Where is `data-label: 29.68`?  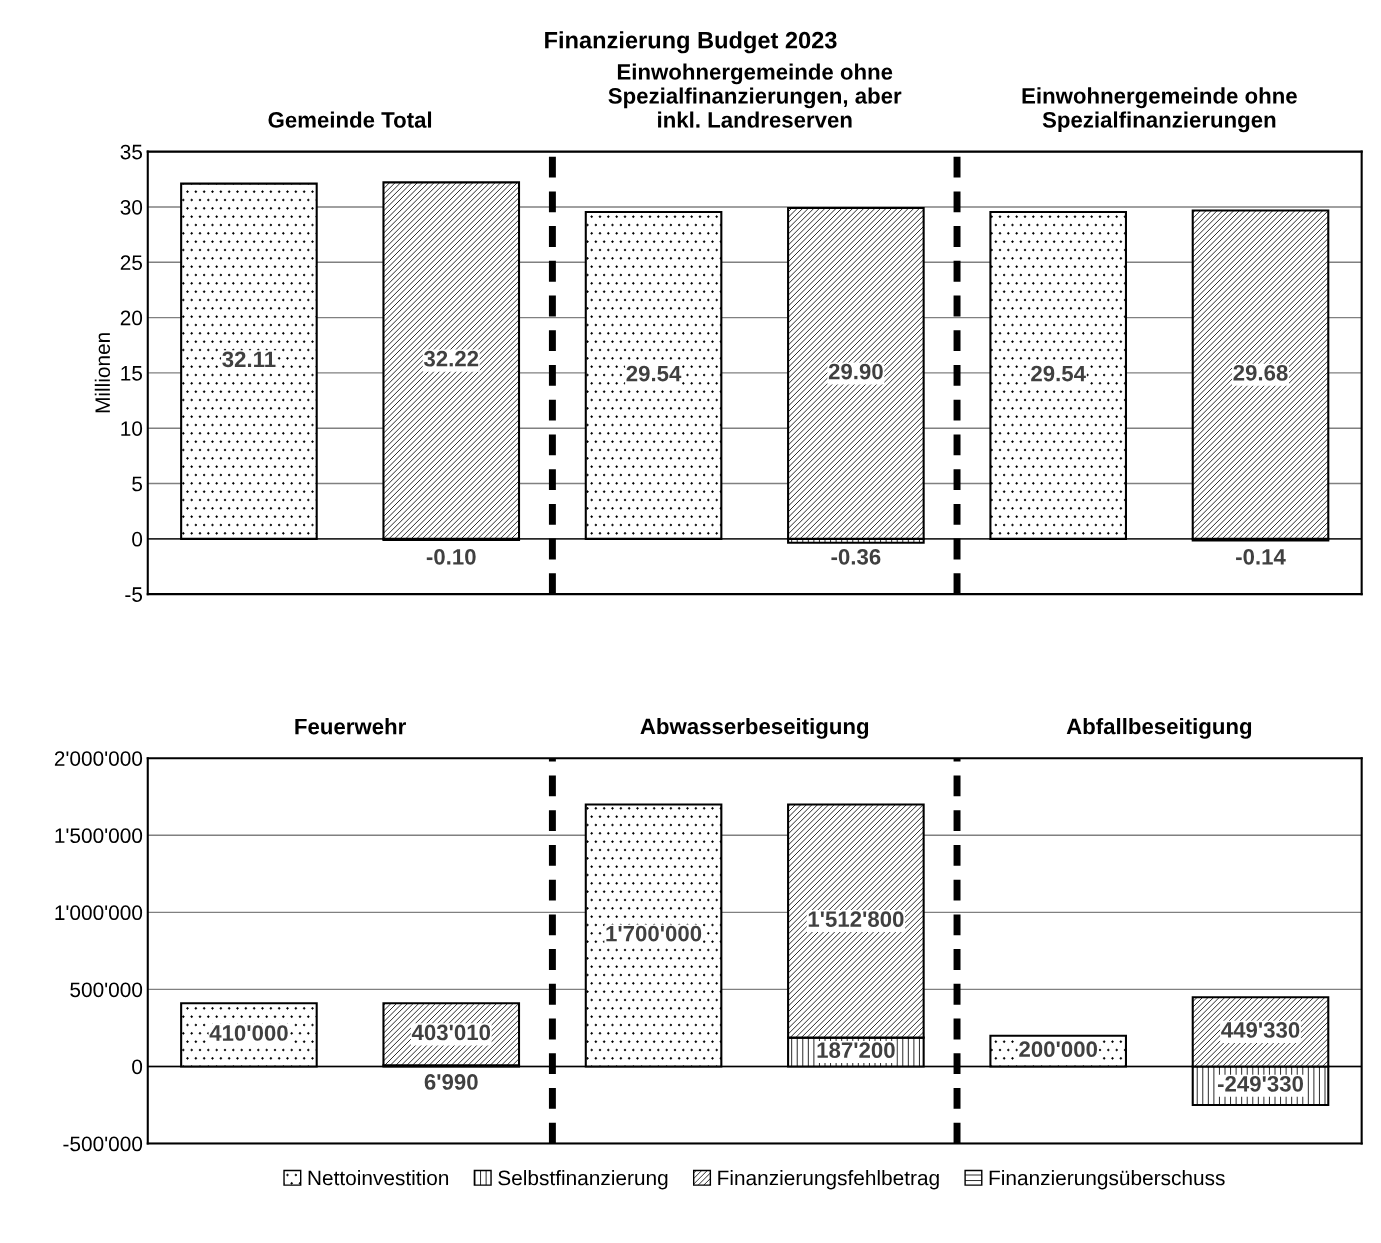
data-label: 29.68 is located at coordinates (1260, 372).